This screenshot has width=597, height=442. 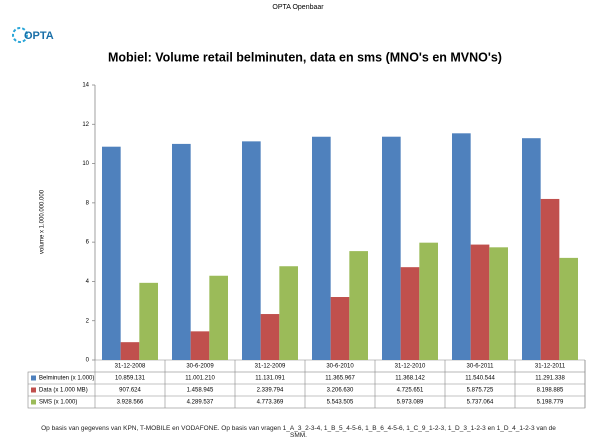 What do you see at coordinates (410, 391) in the screenshot?
I see `table-cell: 4.725.651` at bounding box center [410, 391].